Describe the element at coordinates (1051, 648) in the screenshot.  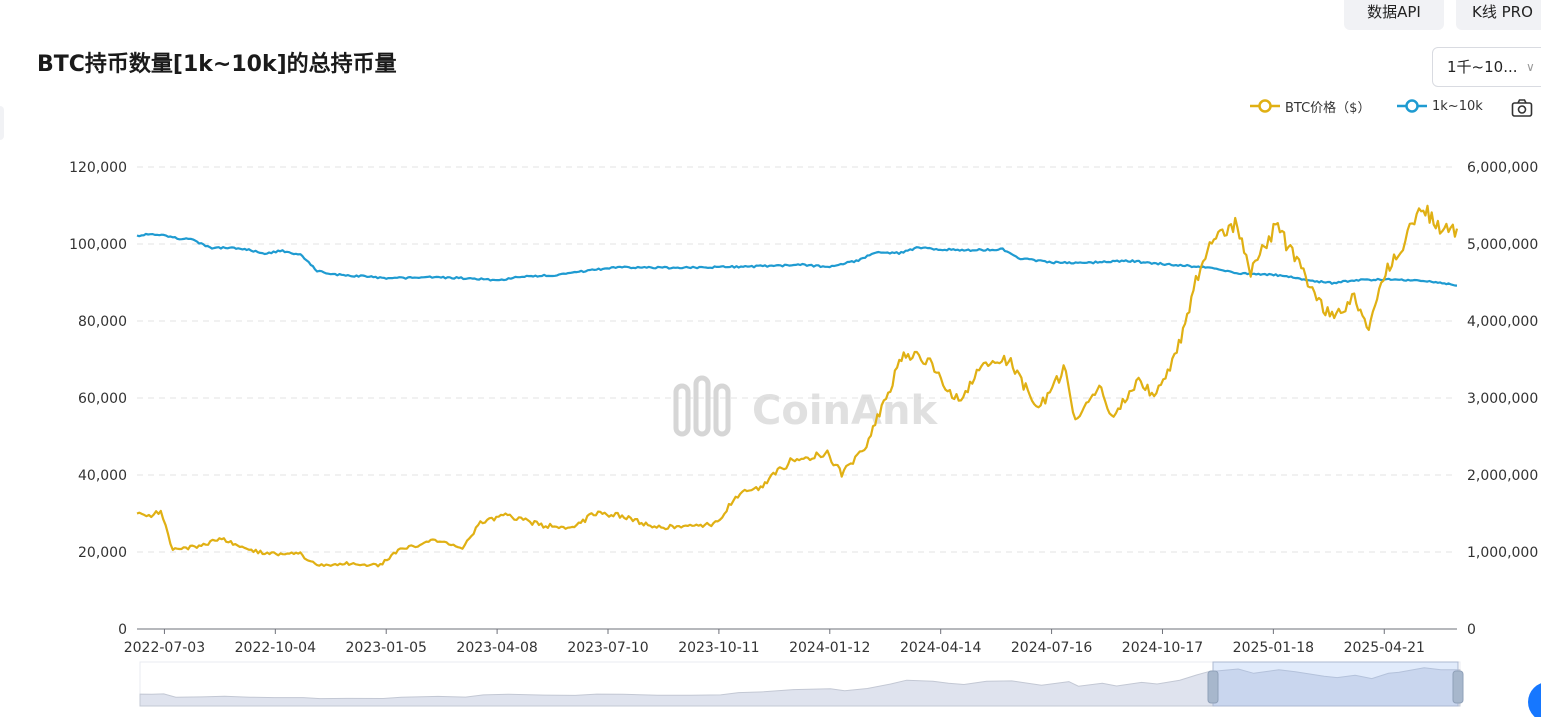
I see `x-tick-label: 2024-07-16` at that location.